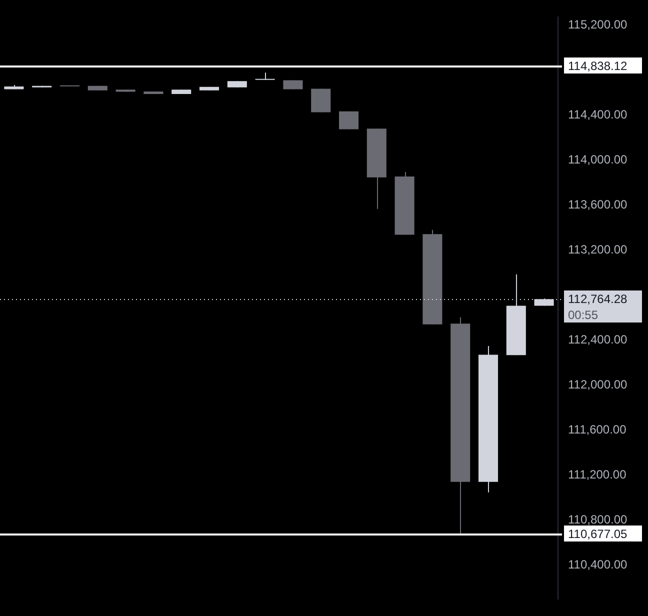  I want to click on y-tick-label: 111,600.00, so click(597, 429).